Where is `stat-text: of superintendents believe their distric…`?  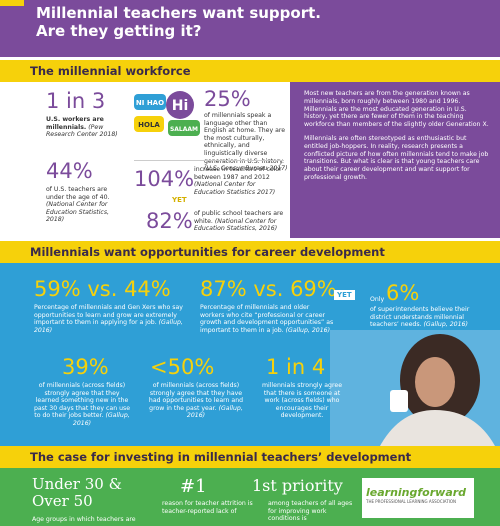 stat-text: of superintendents believe their distric… is located at coordinates (425, 317).